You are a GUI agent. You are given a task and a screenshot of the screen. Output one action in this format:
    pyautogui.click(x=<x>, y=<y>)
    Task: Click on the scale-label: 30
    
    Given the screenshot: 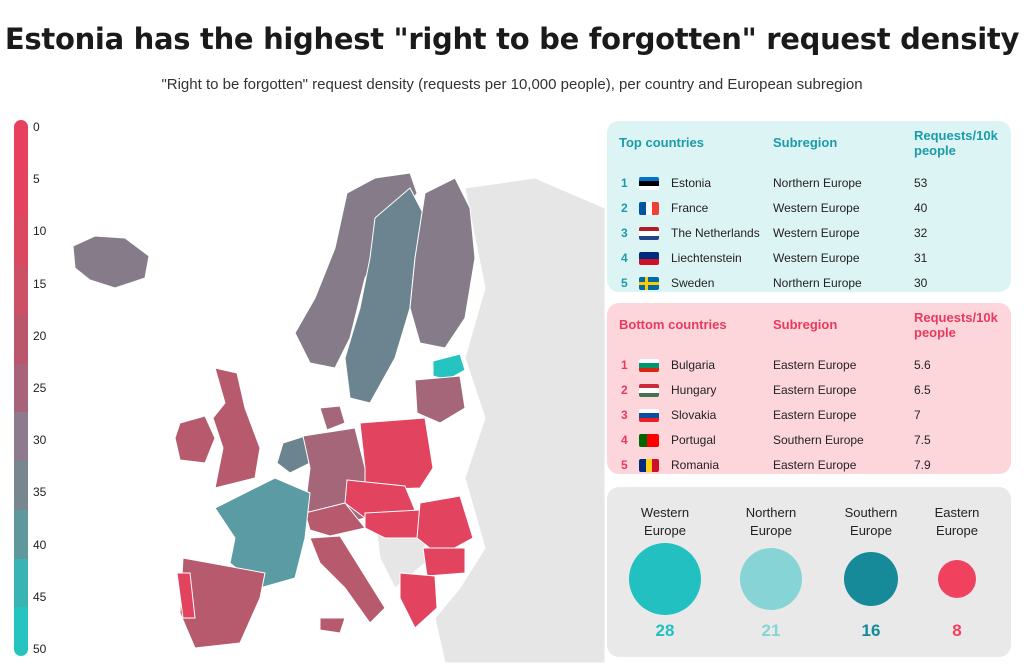 What is the action you would take?
    pyautogui.click(x=40, y=440)
    